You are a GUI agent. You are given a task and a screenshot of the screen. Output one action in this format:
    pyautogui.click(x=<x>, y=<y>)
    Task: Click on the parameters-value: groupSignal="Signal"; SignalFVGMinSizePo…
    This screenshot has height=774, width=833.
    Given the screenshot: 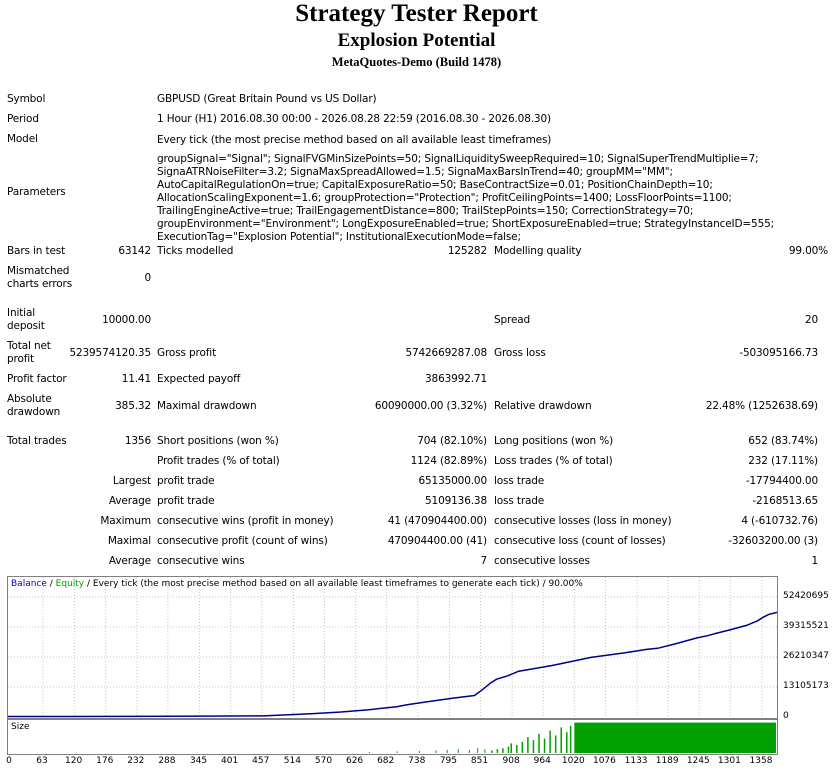 What is the action you would take?
    pyautogui.click(x=466, y=198)
    